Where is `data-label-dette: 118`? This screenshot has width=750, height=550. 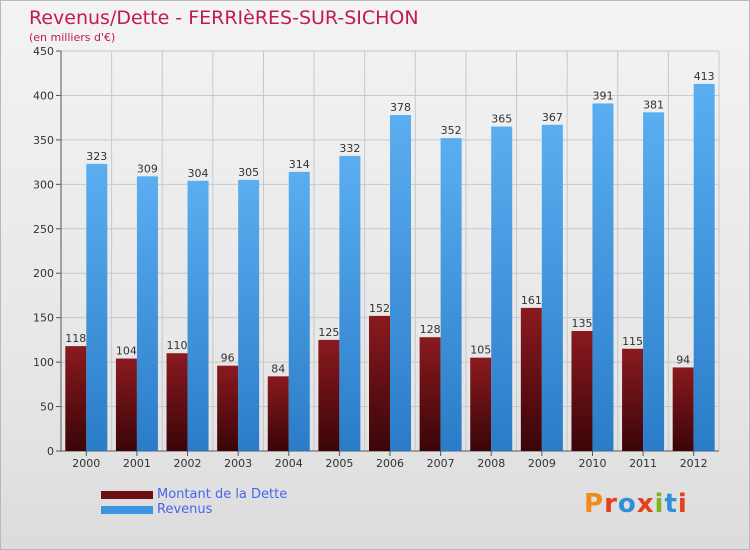
data-label-dette: 118 is located at coordinates (75, 338).